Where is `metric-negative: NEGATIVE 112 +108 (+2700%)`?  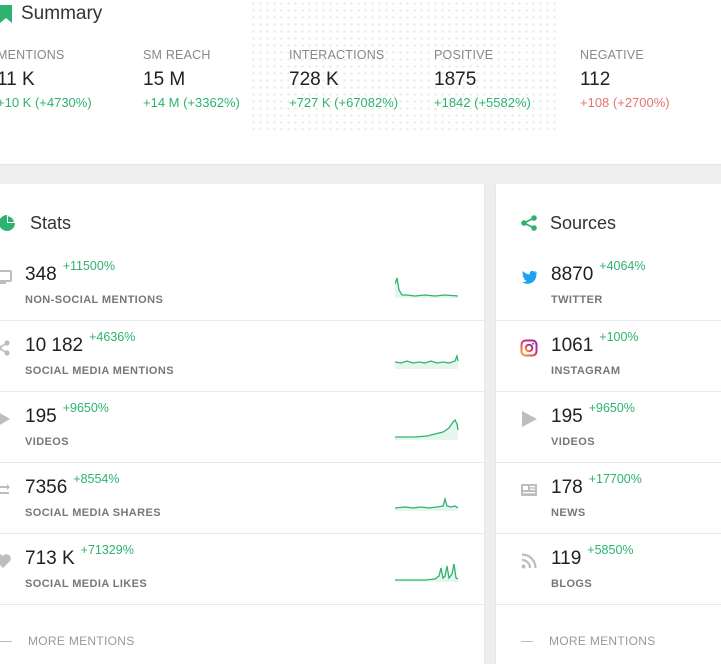
metric-negative: NEGATIVE 112 +108 (+2700%) is located at coordinates (625, 79).